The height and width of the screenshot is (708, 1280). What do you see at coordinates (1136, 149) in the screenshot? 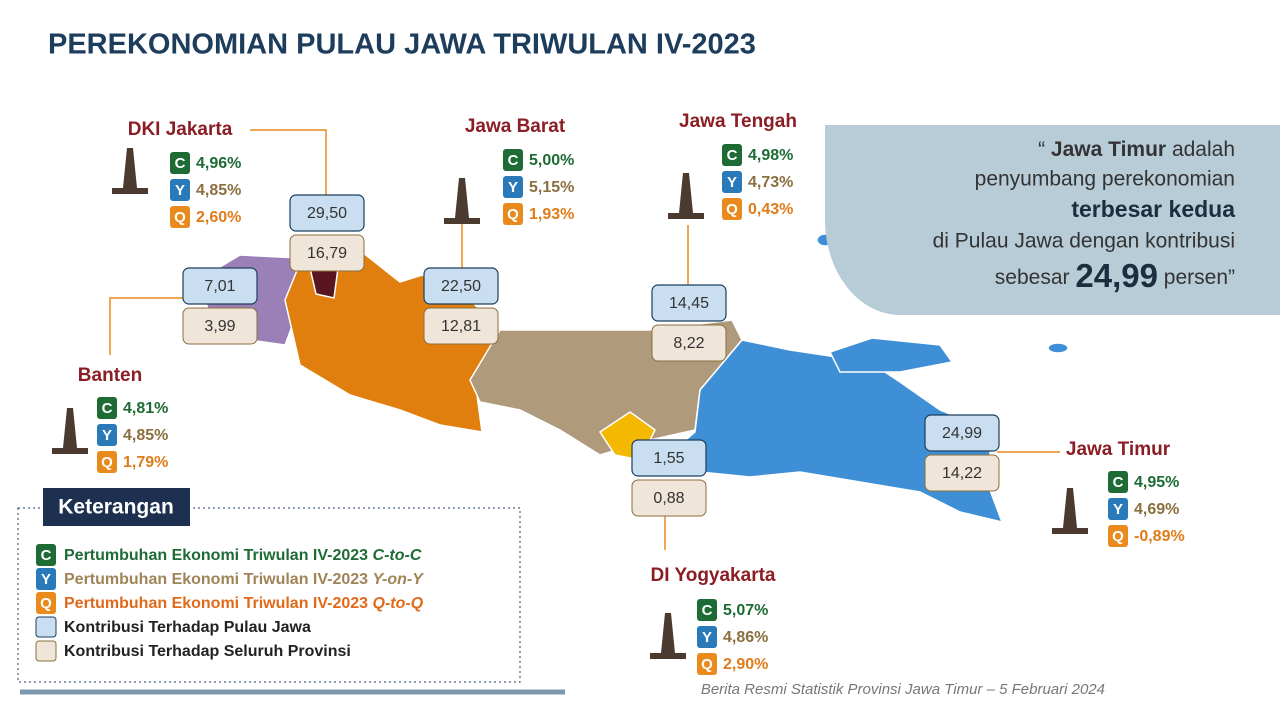
I see `quote-line: “ Jawa Timur adalah` at bounding box center [1136, 149].